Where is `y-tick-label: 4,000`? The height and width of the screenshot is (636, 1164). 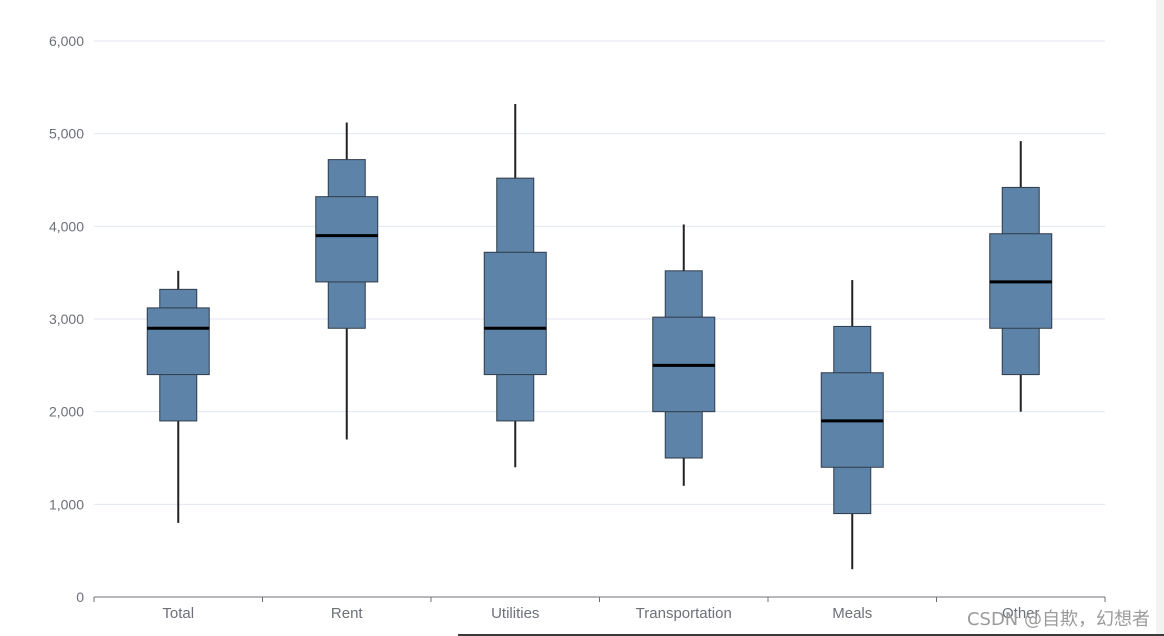 y-tick-label: 4,000 is located at coordinates (66, 226).